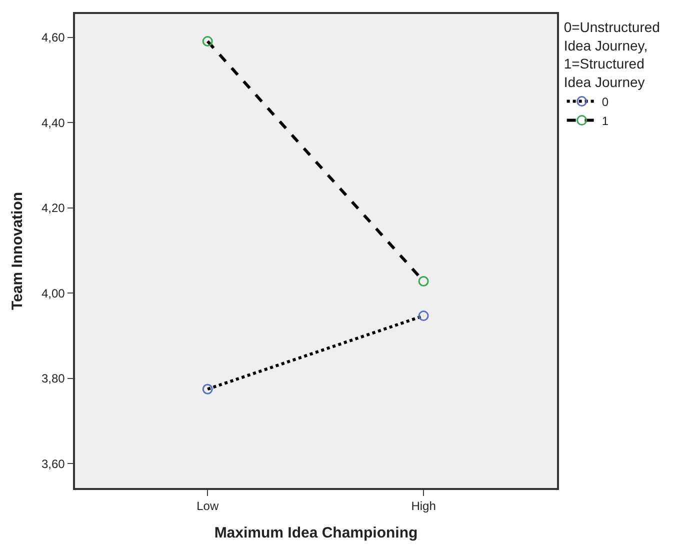 The width and height of the screenshot is (675, 558). I want to click on legend-label: 1, so click(605, 121).